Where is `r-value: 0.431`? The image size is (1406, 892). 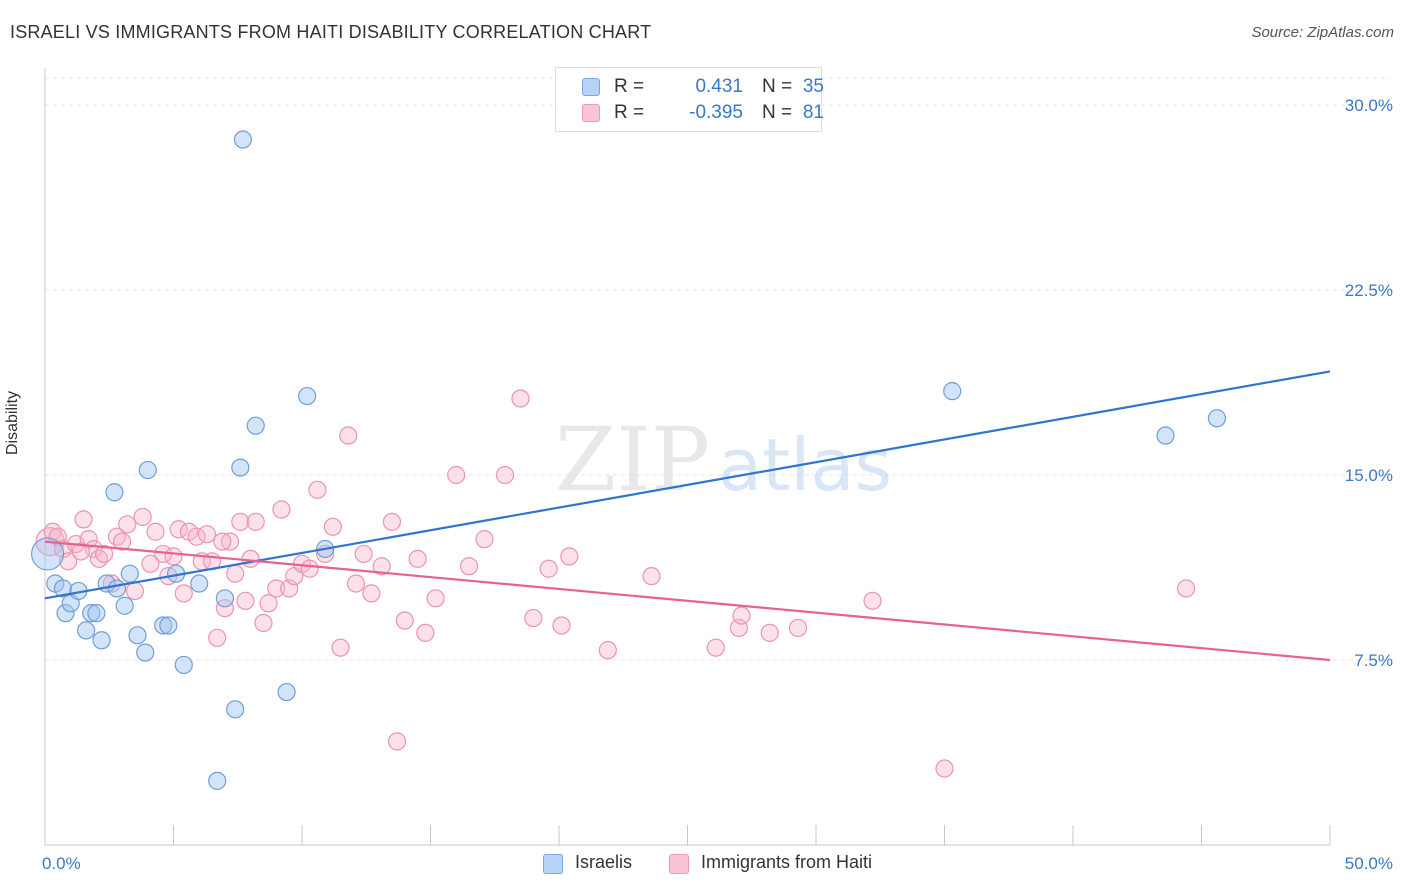 r-value: 0.431 is located at coordinates (719, 86).